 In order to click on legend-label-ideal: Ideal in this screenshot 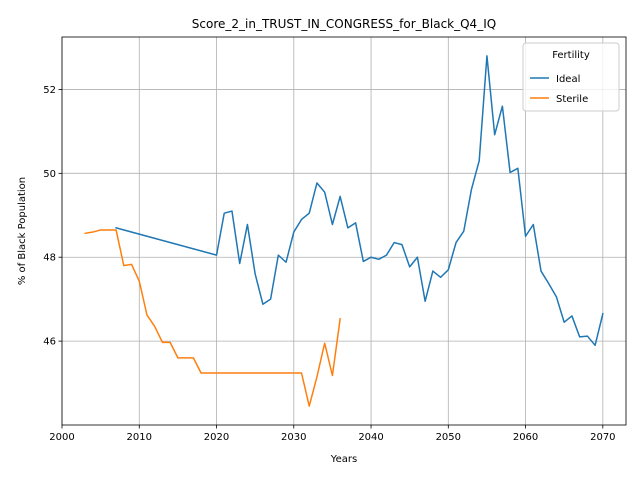, I will do `click(568, 79)`.